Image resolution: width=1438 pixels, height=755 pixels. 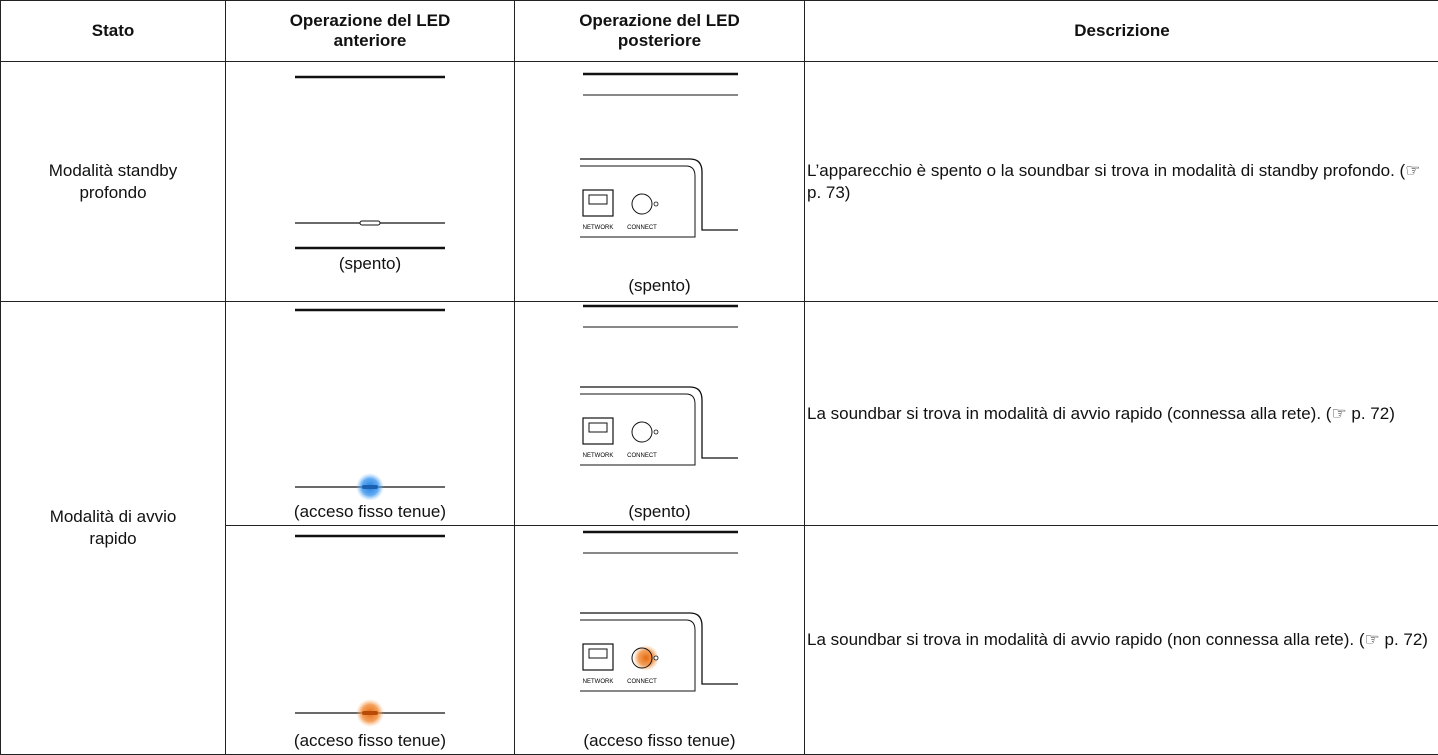 I want to click on state-text: Modalità di avvio rapido, so click(x=113, y=527).